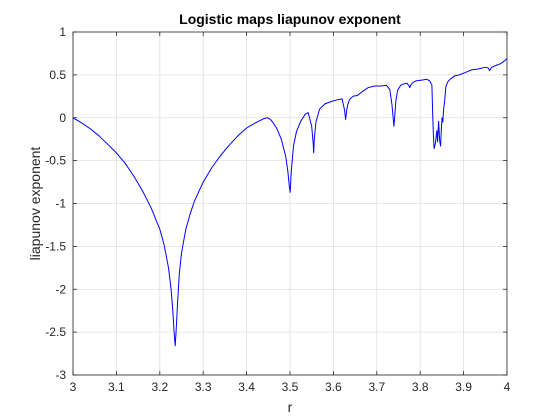  I want to click on y-tick-label: -1.5, so click(55, 246).